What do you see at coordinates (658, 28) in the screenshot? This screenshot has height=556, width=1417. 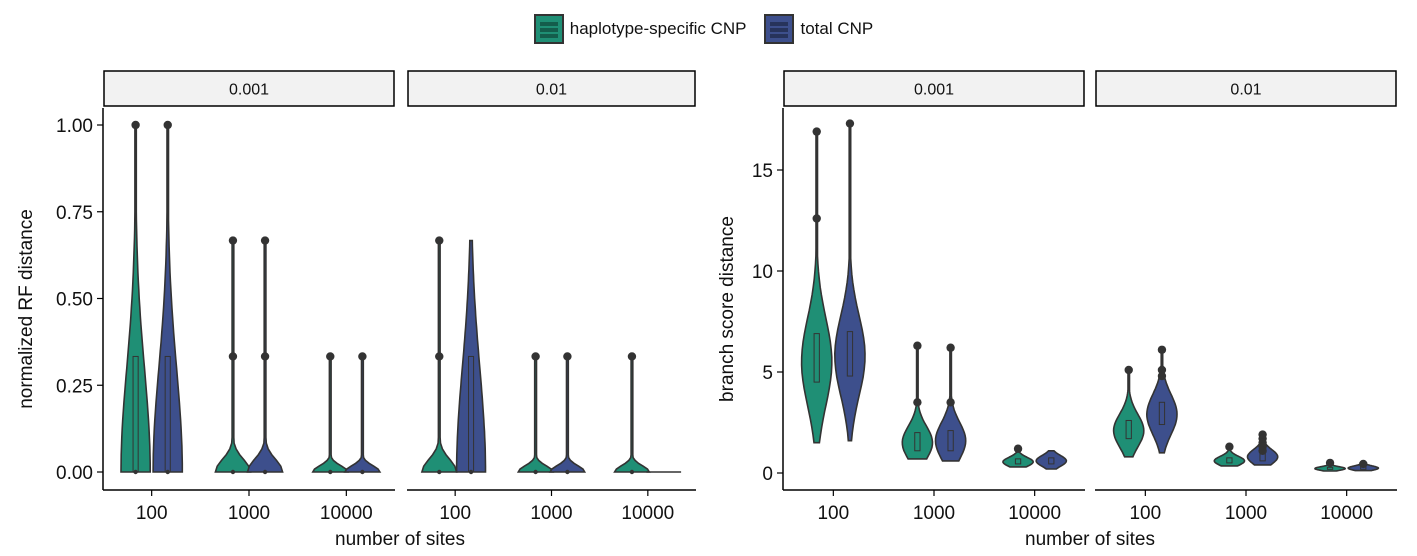 I see `legend-label-haplotype-specific: haplotype-specific CNP` at bounding box center [658, 28].